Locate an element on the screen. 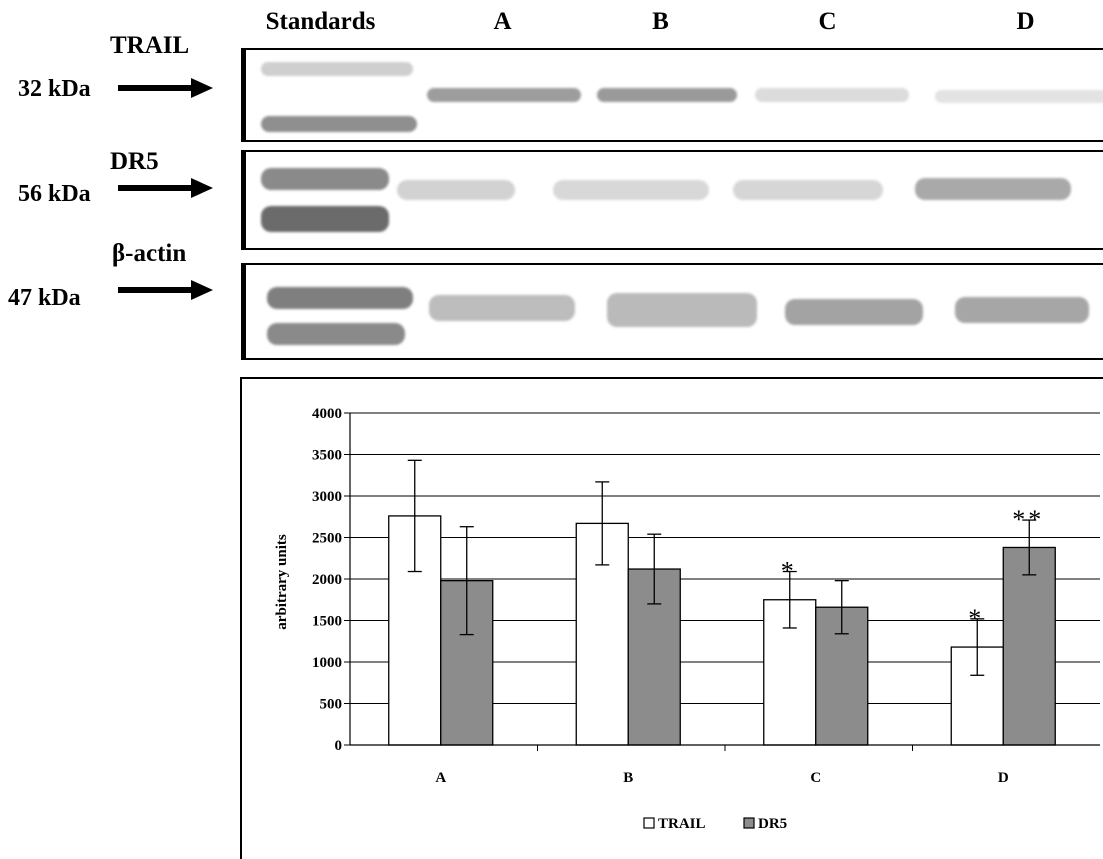 The width and height of the screenshot is (1103, 859). legend: TRAIL DR5 is located at coordinates (715, 824).